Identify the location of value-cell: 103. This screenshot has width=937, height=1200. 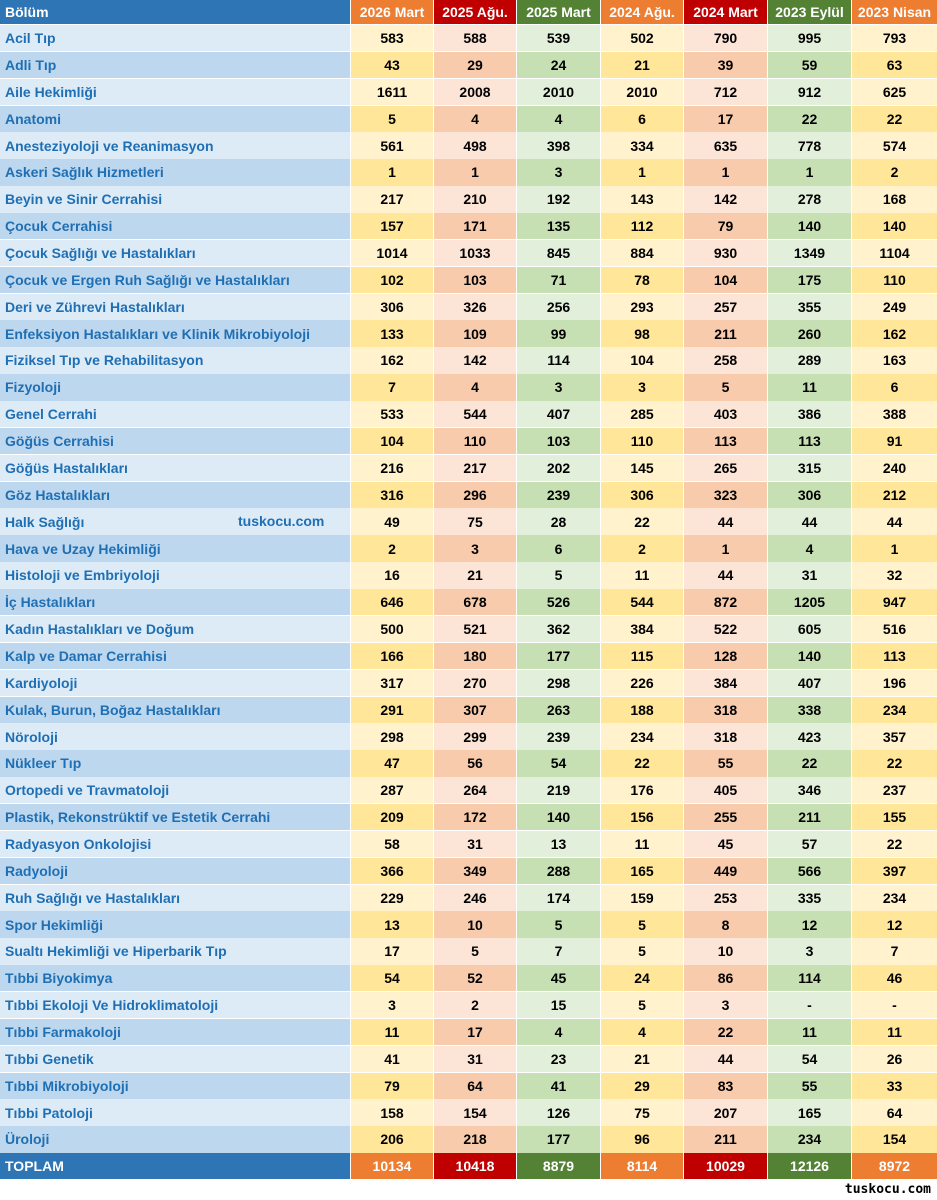
(475, 280).